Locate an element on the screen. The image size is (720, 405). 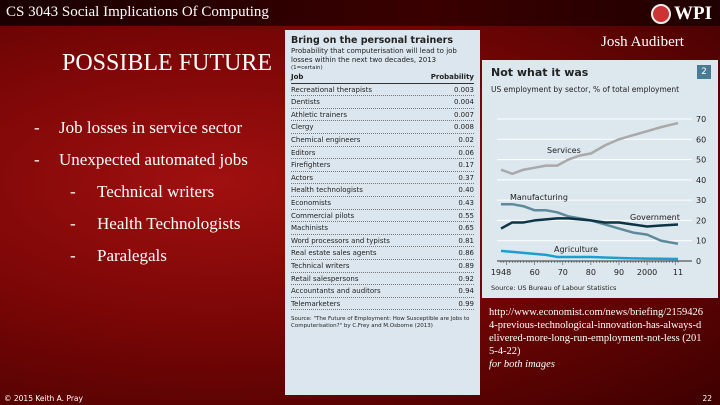
bullet-text: Job losses in service sector is located at coordinates (151, 127).